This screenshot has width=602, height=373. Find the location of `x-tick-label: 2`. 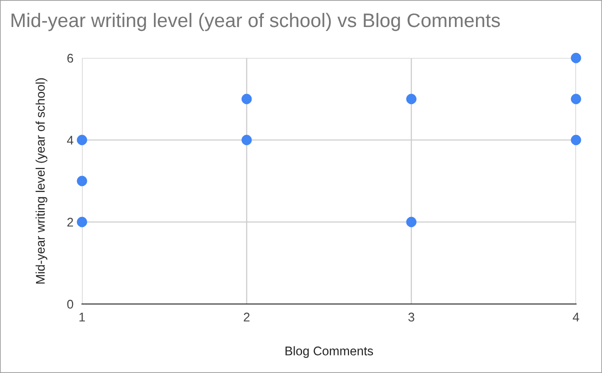

x-tick-label: 2 is located at coordinates (247, 317).